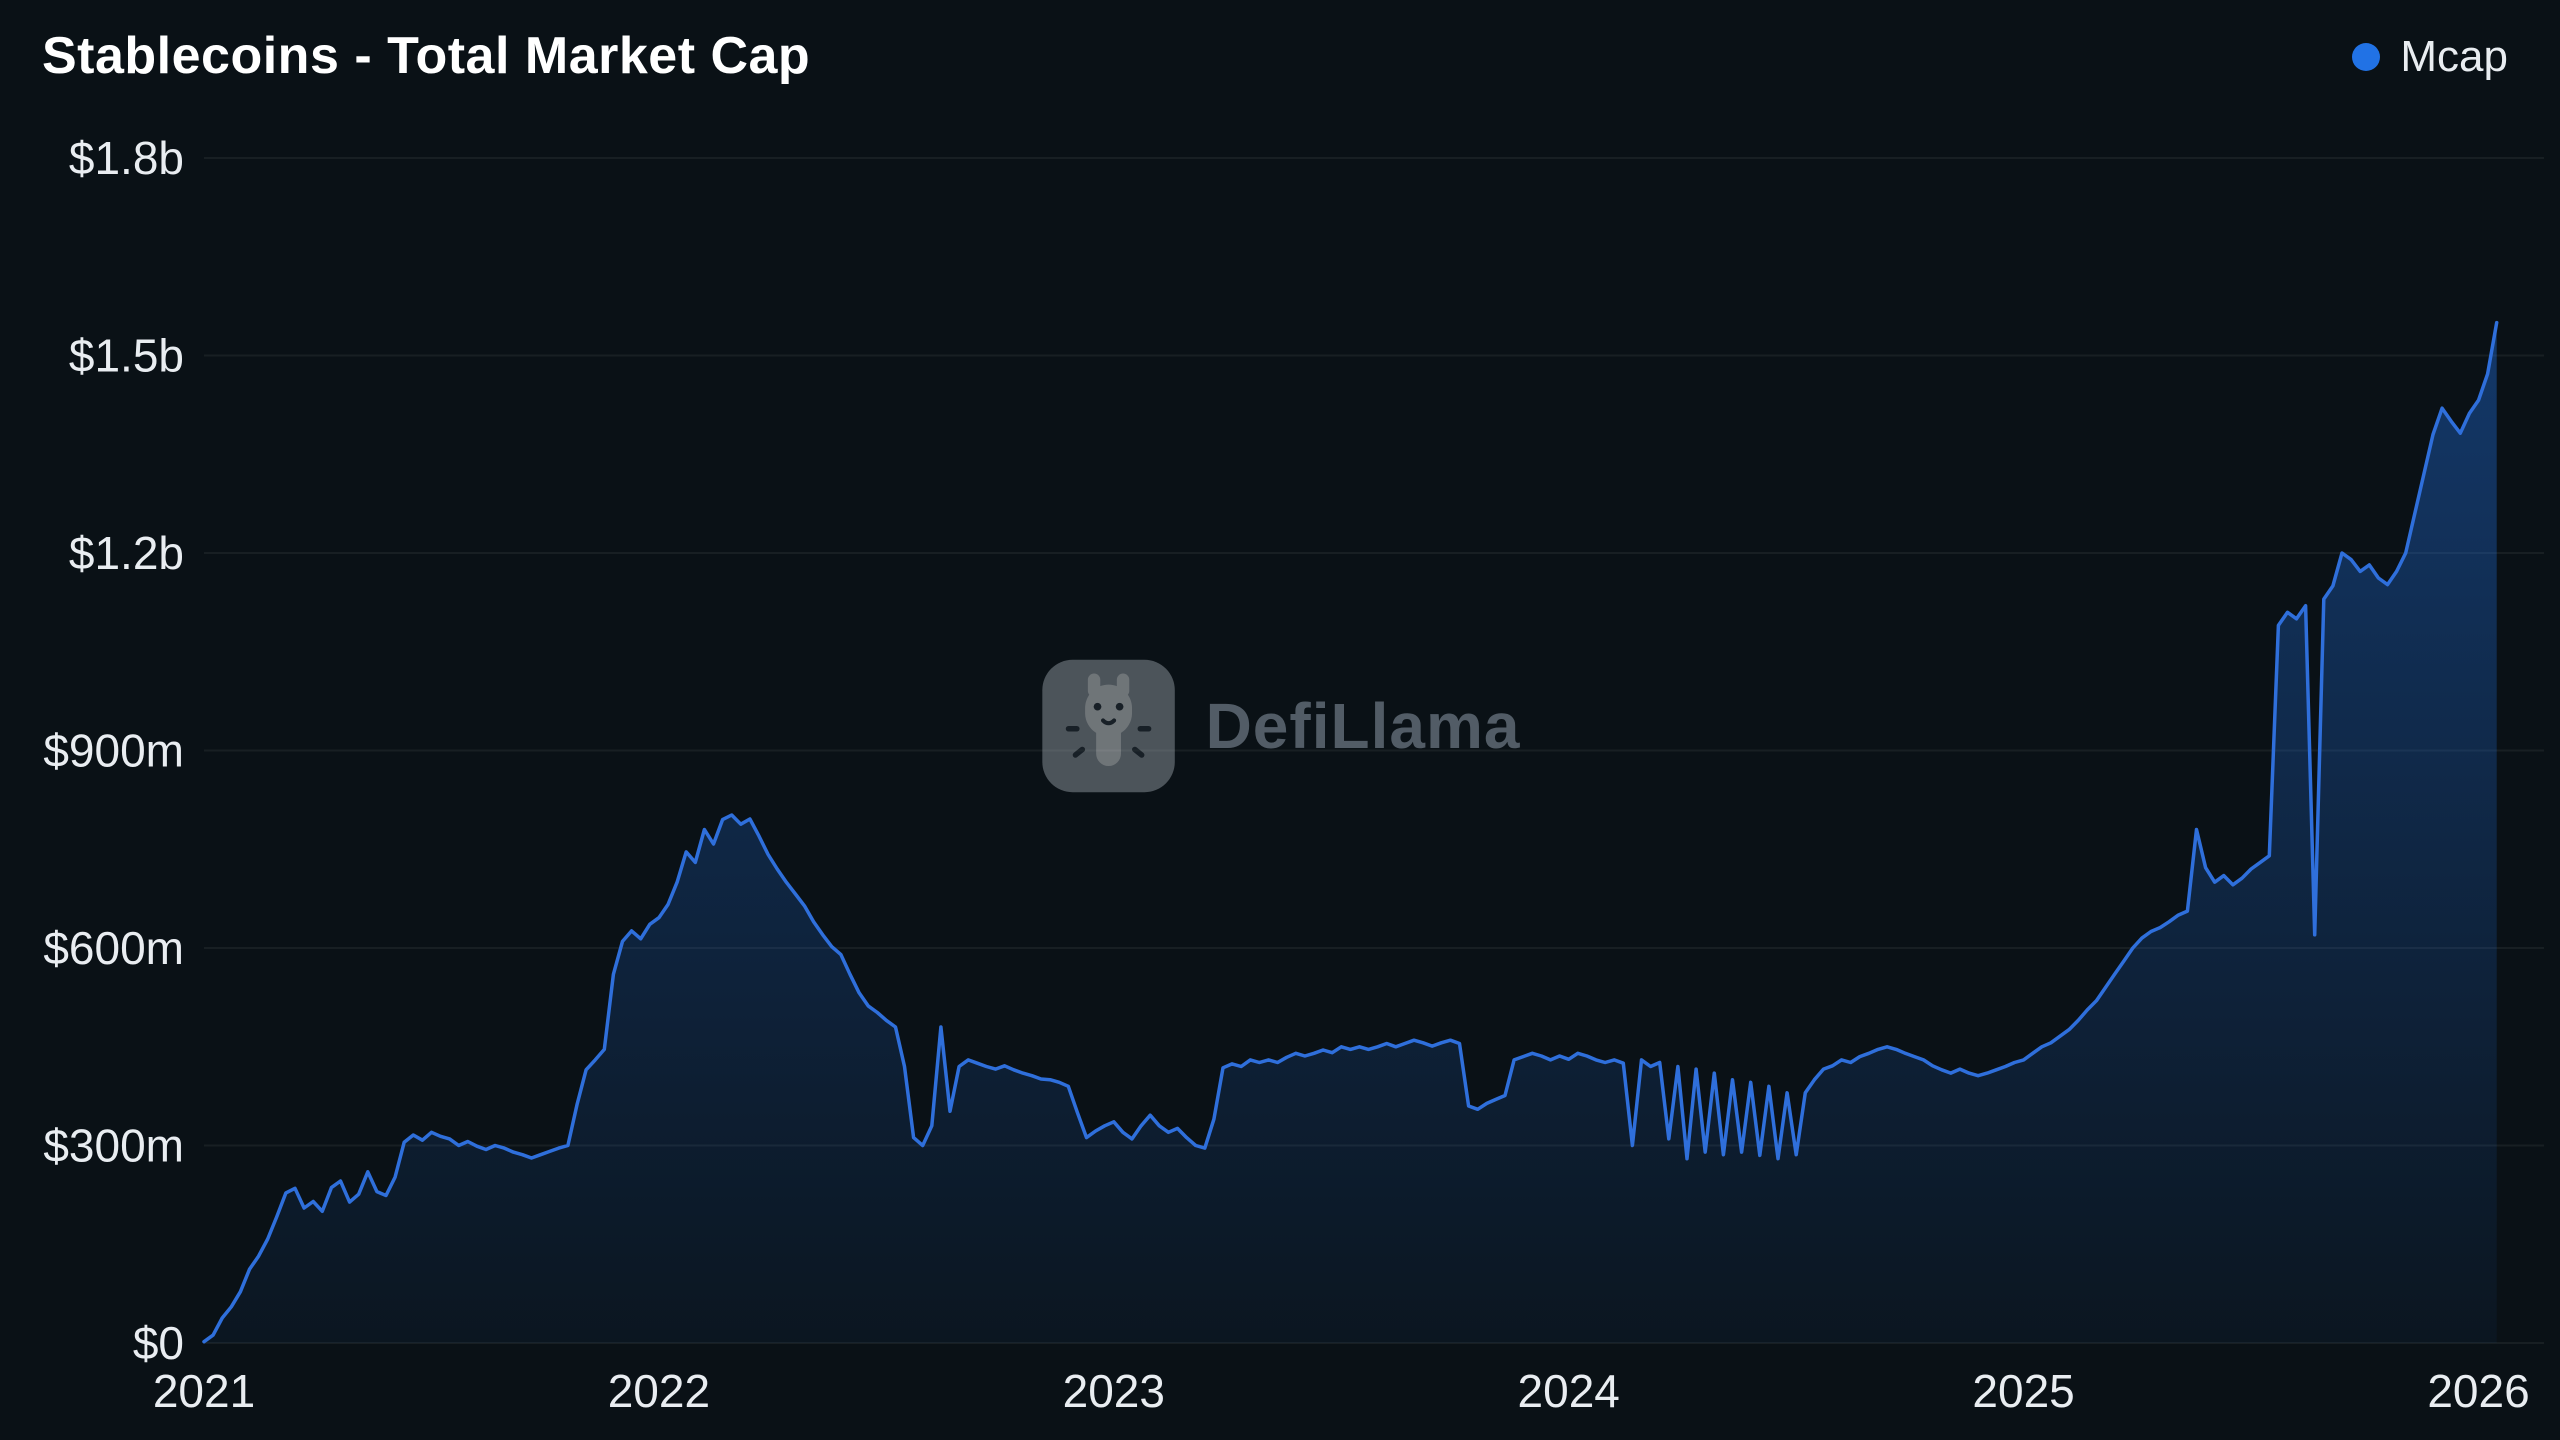 Image resolution: width=2560 pixels, height=1440 pixels. I want to click on legend-label-mcap: Mcap, so click(2454, 56).